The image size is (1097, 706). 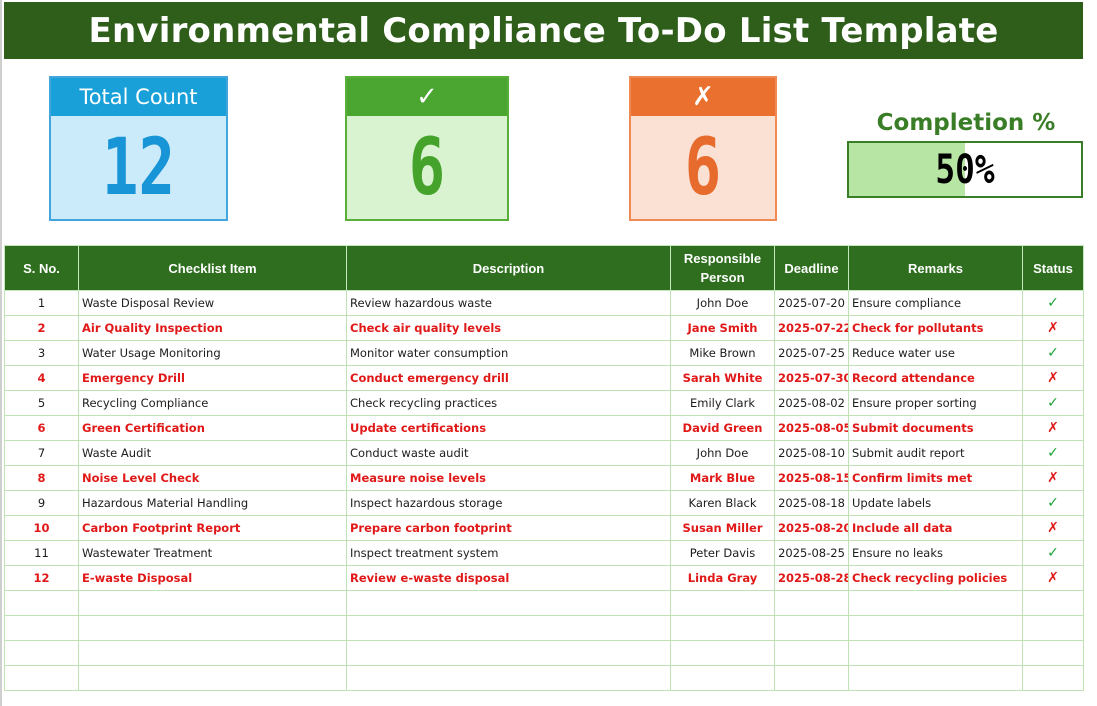 I want to click on remarks-cell: Confirm limits met, so click(x=935, y=478).